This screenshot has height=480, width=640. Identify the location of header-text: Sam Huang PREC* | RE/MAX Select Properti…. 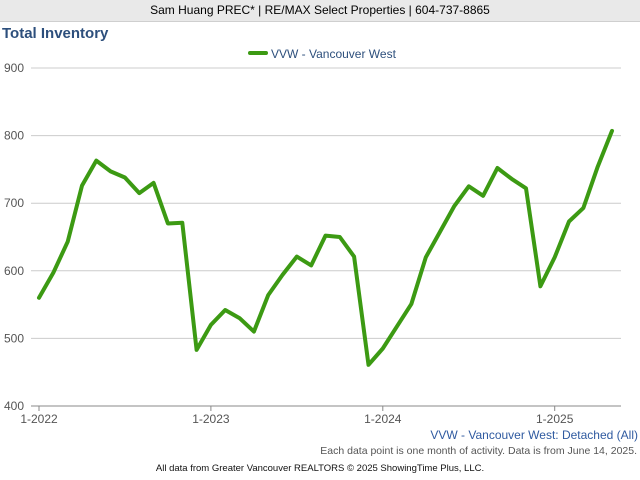
(320, 10).